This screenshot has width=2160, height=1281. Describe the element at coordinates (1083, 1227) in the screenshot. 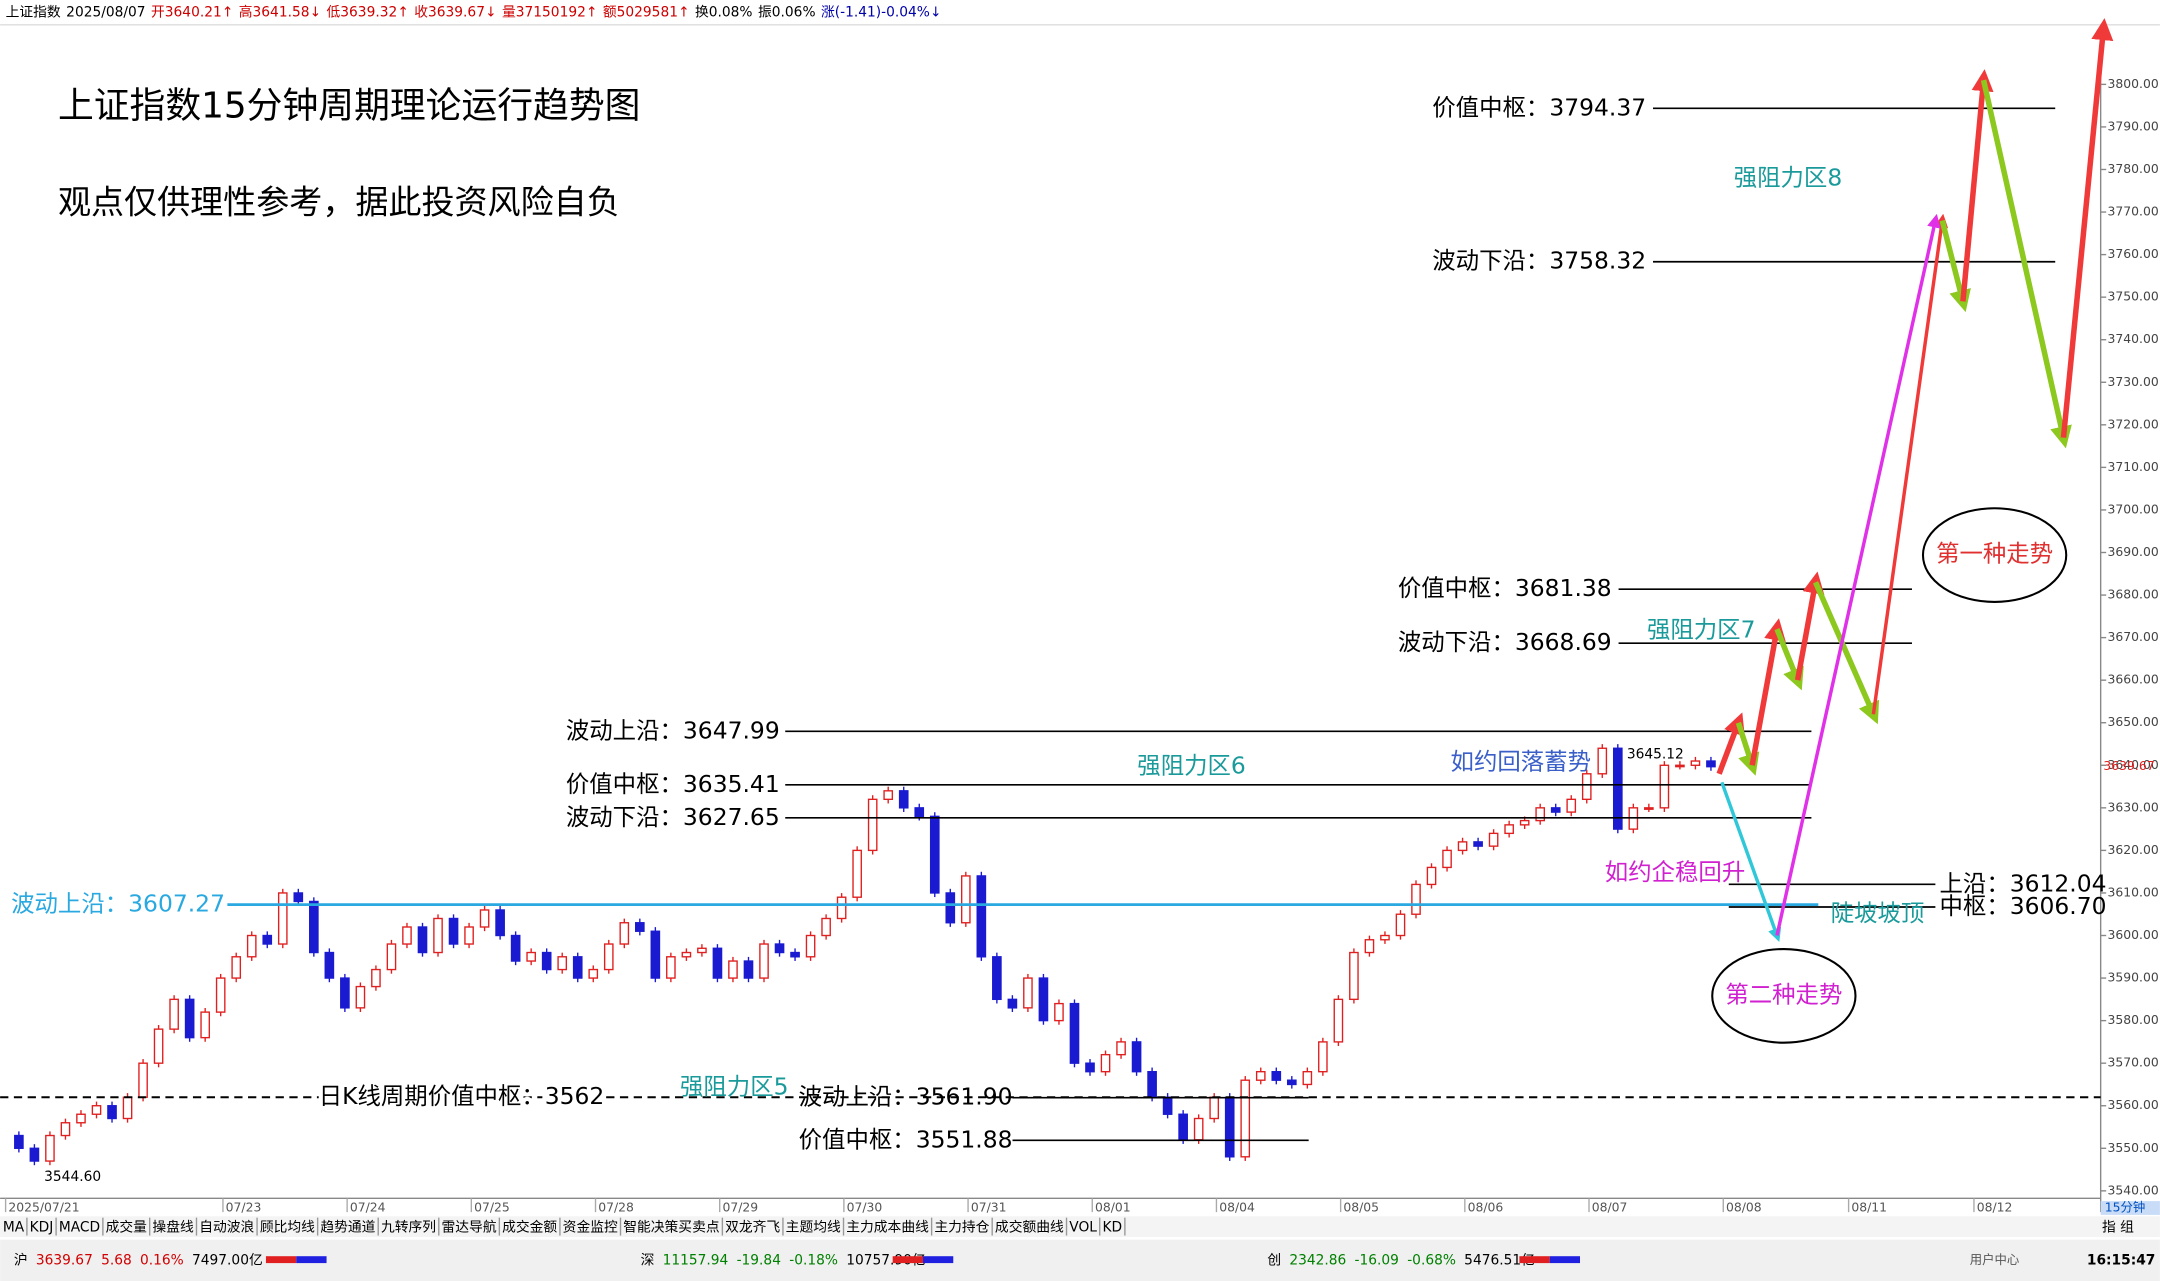

I see `indicator-tab: VOL` at that location.